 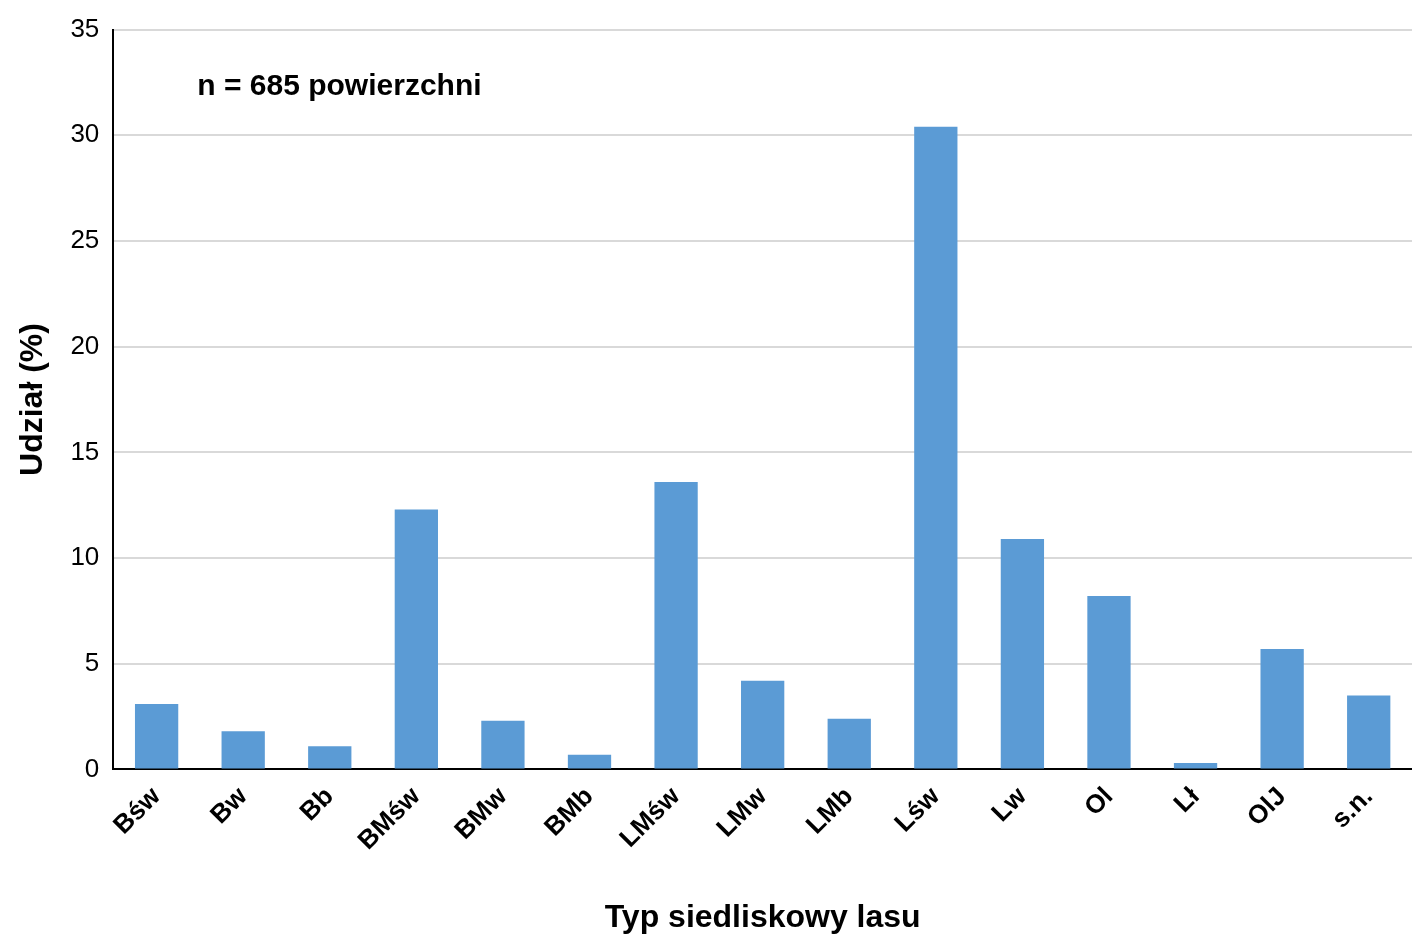 What do you see at coordinates (829, 810) in the screenshot?
I see `x-tick-label: LMb` at bounding box center [829, 810].